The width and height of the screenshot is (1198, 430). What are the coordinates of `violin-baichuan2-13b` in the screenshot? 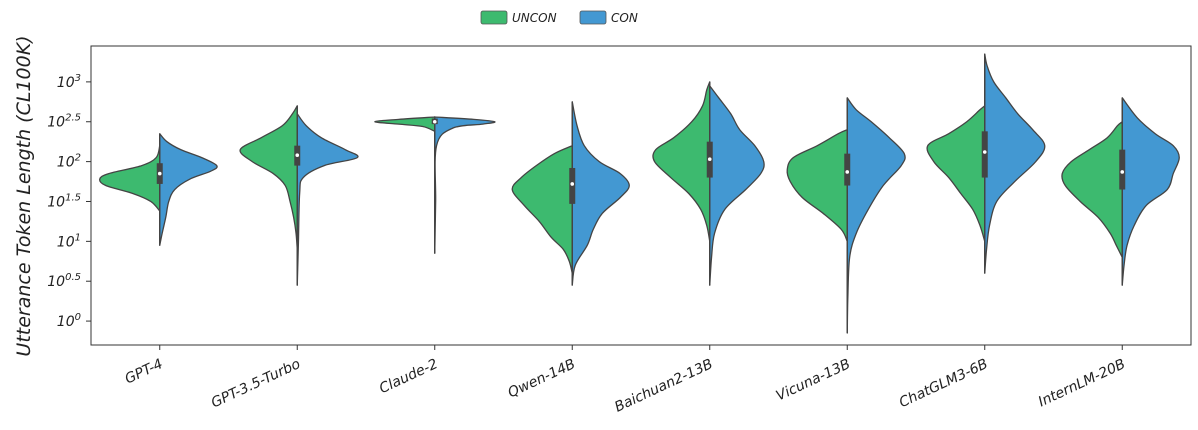 It's located at (708, 183).